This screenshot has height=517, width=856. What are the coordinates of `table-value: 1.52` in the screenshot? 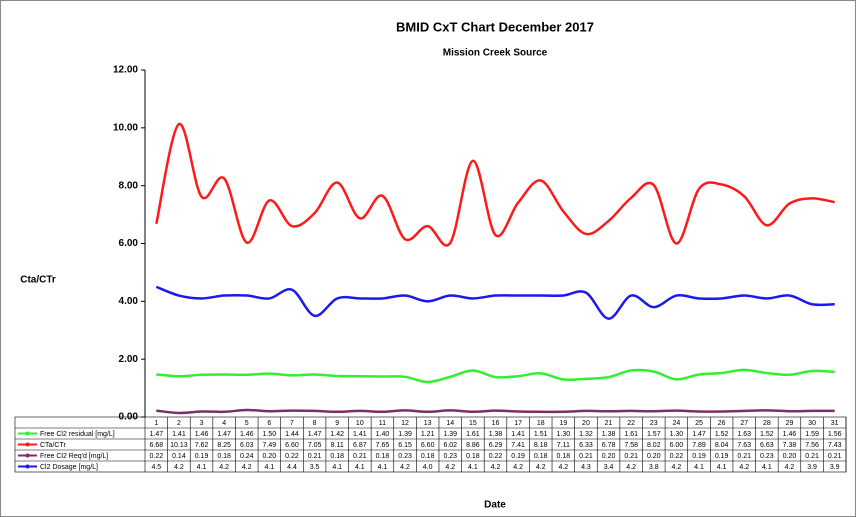 It's located at (767, 434).